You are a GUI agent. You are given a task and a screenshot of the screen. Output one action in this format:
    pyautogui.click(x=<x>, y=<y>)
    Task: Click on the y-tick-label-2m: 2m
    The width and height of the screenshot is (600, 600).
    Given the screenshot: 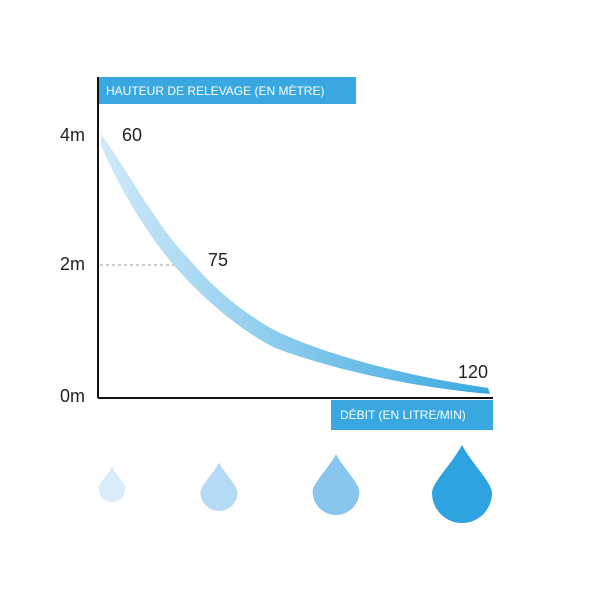 What is the action you would take?
    pyautogui.click(x=72, y=264)
    